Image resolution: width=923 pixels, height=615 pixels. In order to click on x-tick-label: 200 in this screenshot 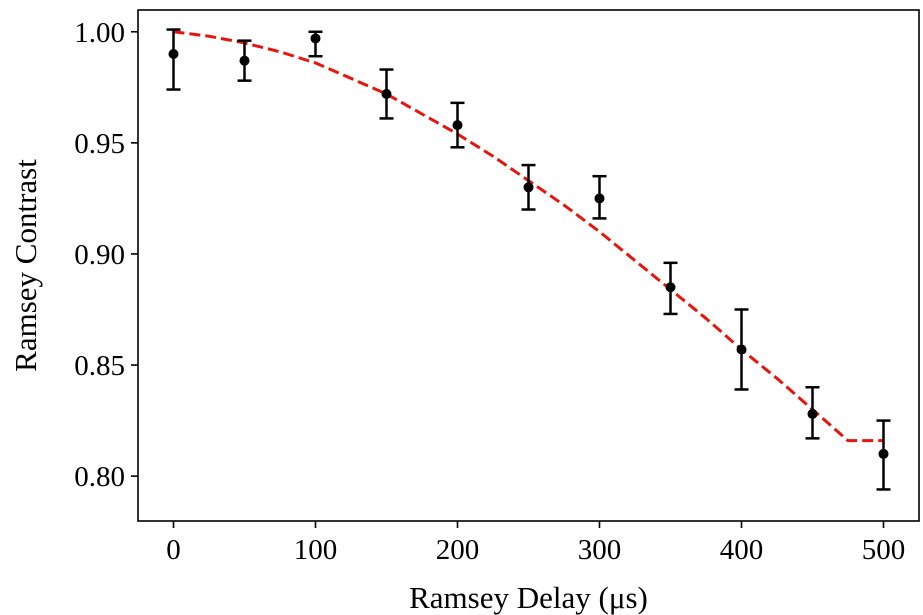, I will do `click(458, 550)`.